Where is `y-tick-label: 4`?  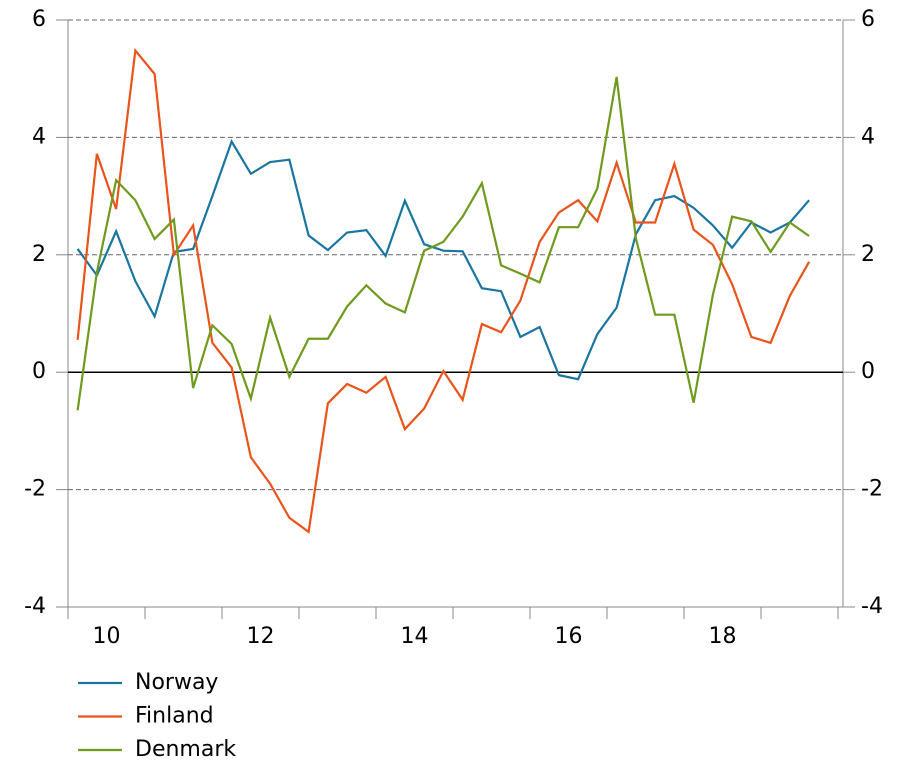
y-tick-label: 4 is located at coordinates (39, 136).